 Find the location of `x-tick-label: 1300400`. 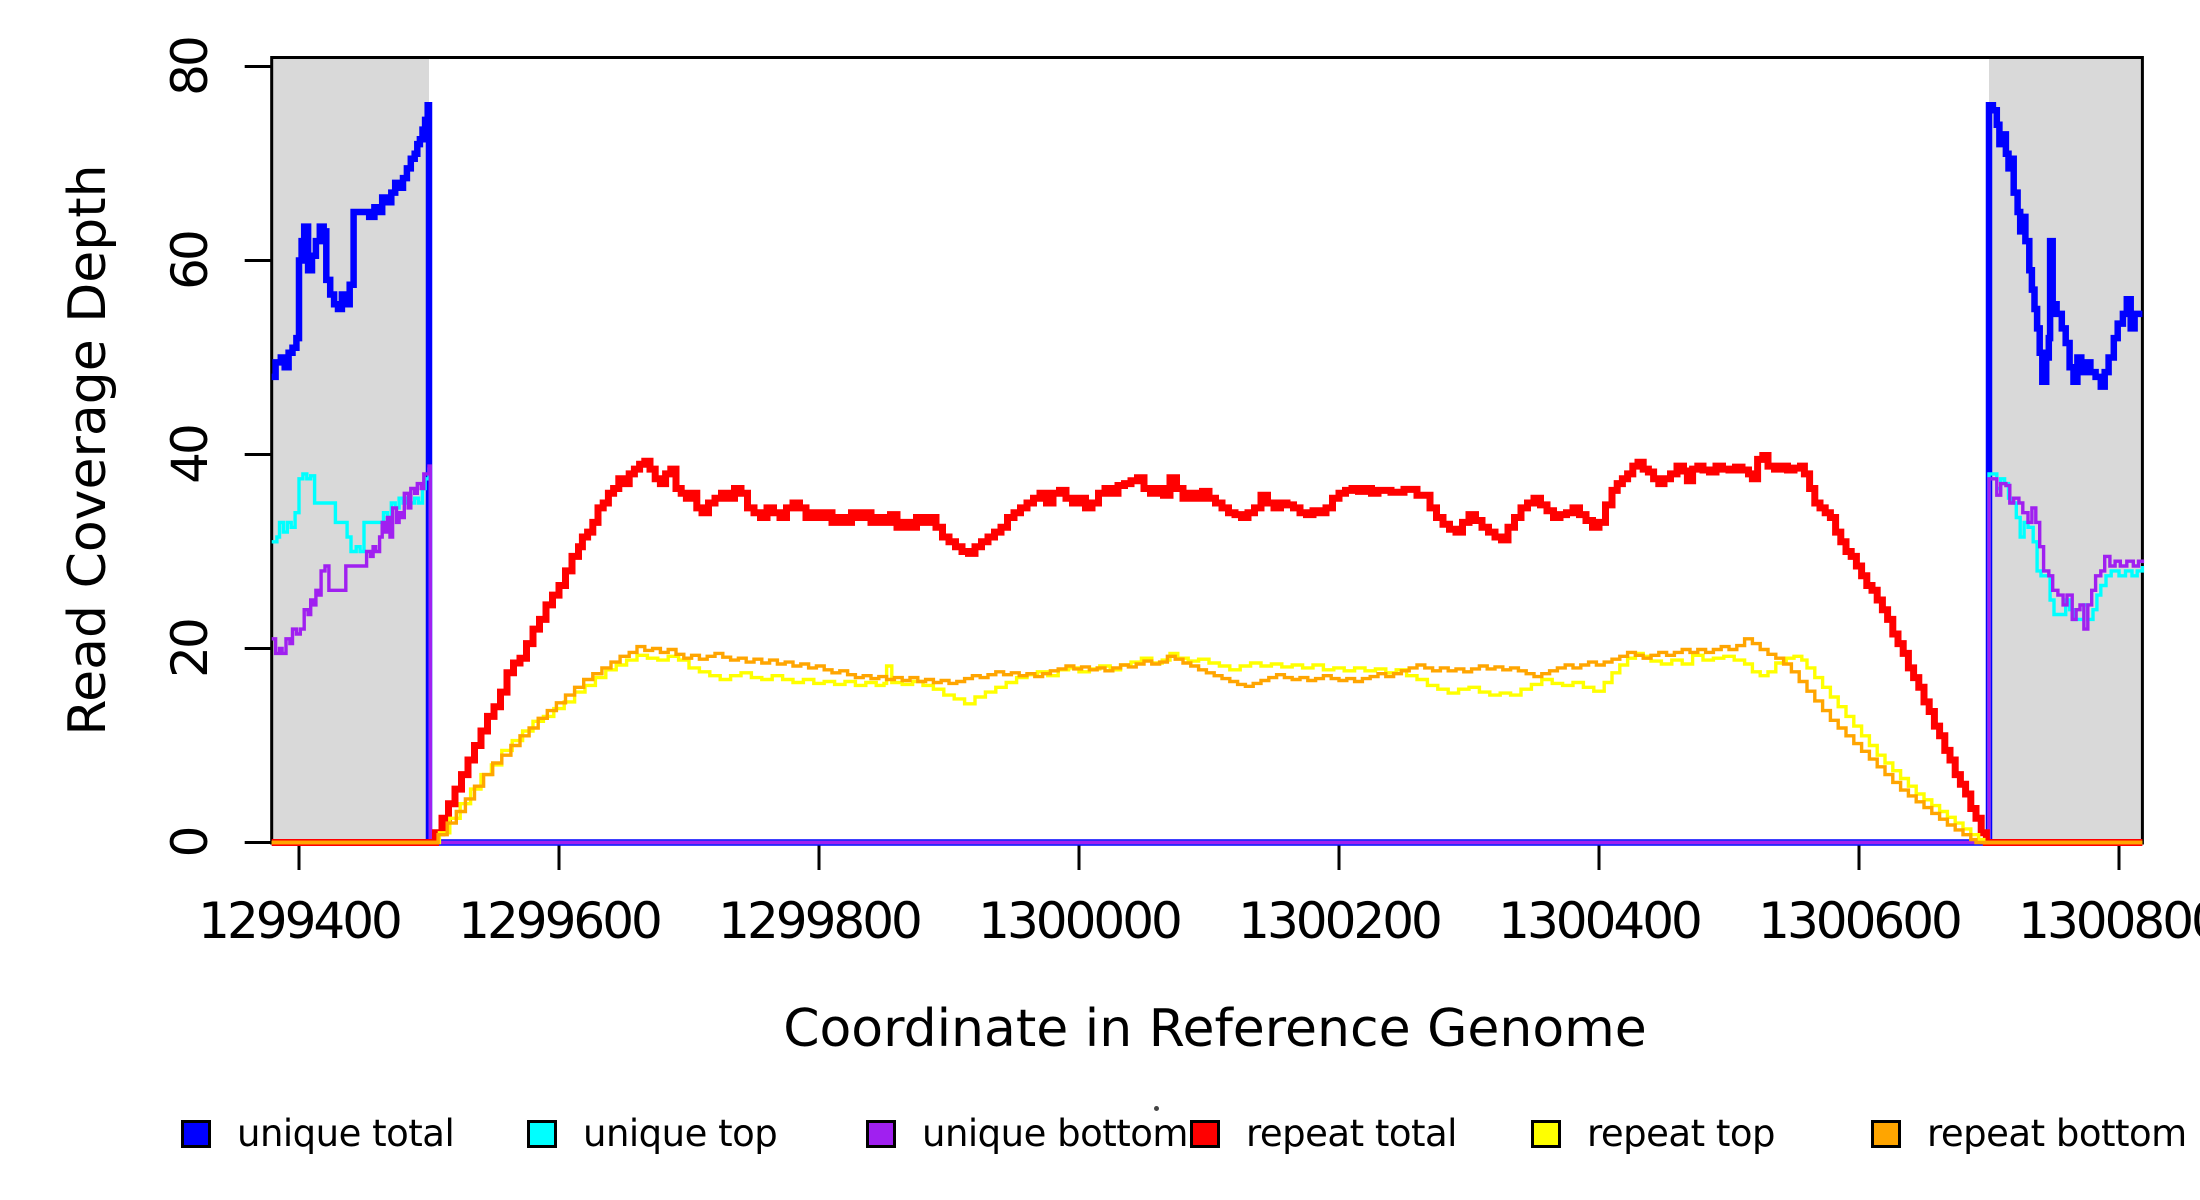

x-tick-label: 1300400 is located at coordinates (1600, 921).